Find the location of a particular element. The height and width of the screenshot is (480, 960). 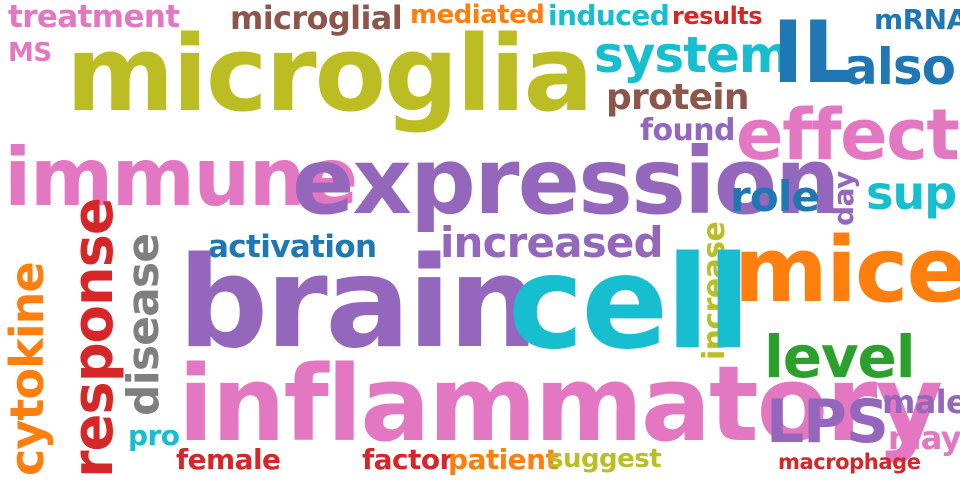

word-protein: protein is located at coordinates (678, 97).